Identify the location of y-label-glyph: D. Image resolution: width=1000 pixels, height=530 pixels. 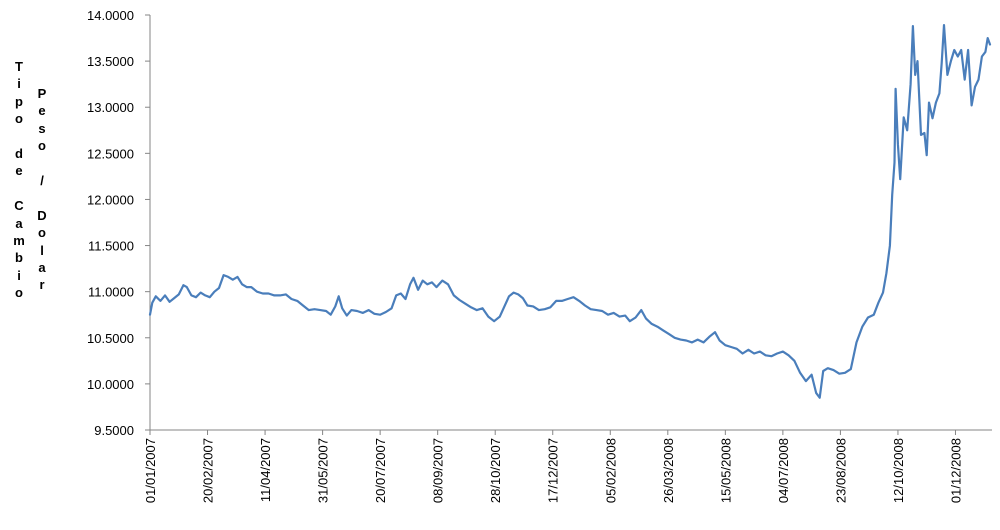
(42, 215).